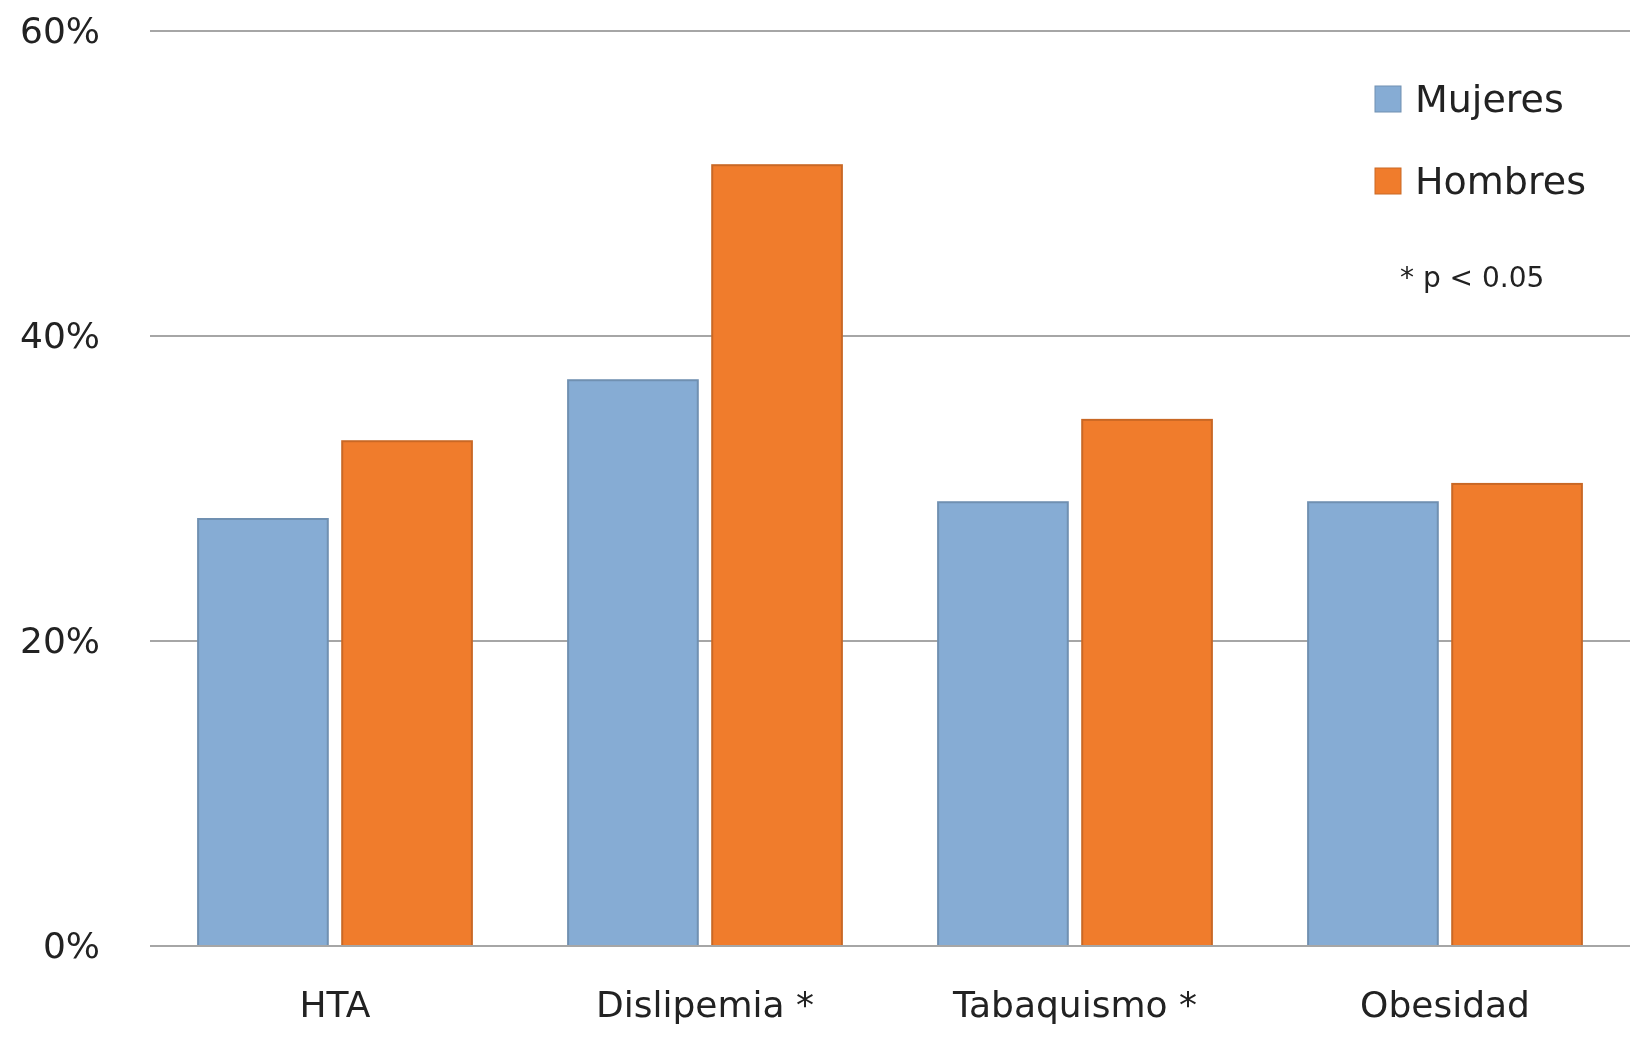 Image resolution: width=1639 pixels, height=1047 pixels. What do you see at coordinates (705, 1004) in the screenshot?
I see `x-tick-label: Dislipemia *` at bounding box center [705, 1004].